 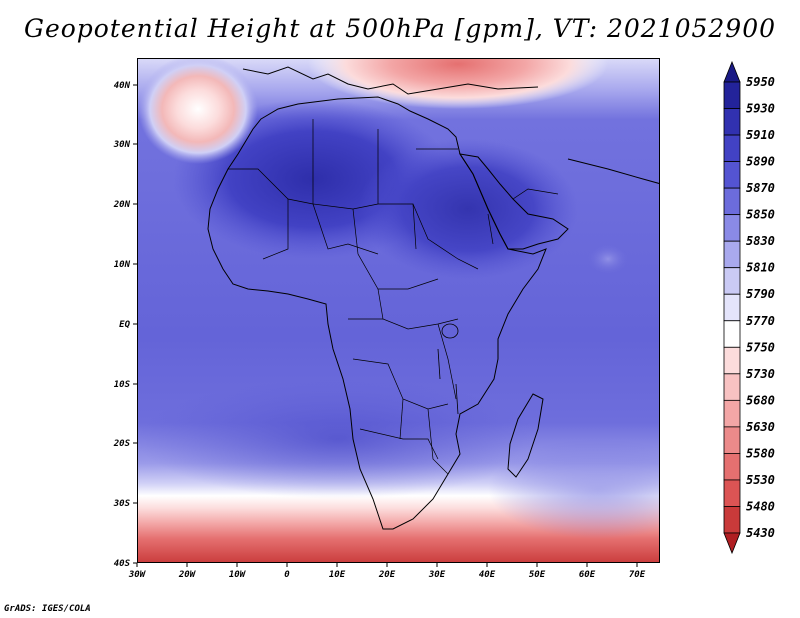 I want to click on lake-malawi, so click(x=457, y=399).